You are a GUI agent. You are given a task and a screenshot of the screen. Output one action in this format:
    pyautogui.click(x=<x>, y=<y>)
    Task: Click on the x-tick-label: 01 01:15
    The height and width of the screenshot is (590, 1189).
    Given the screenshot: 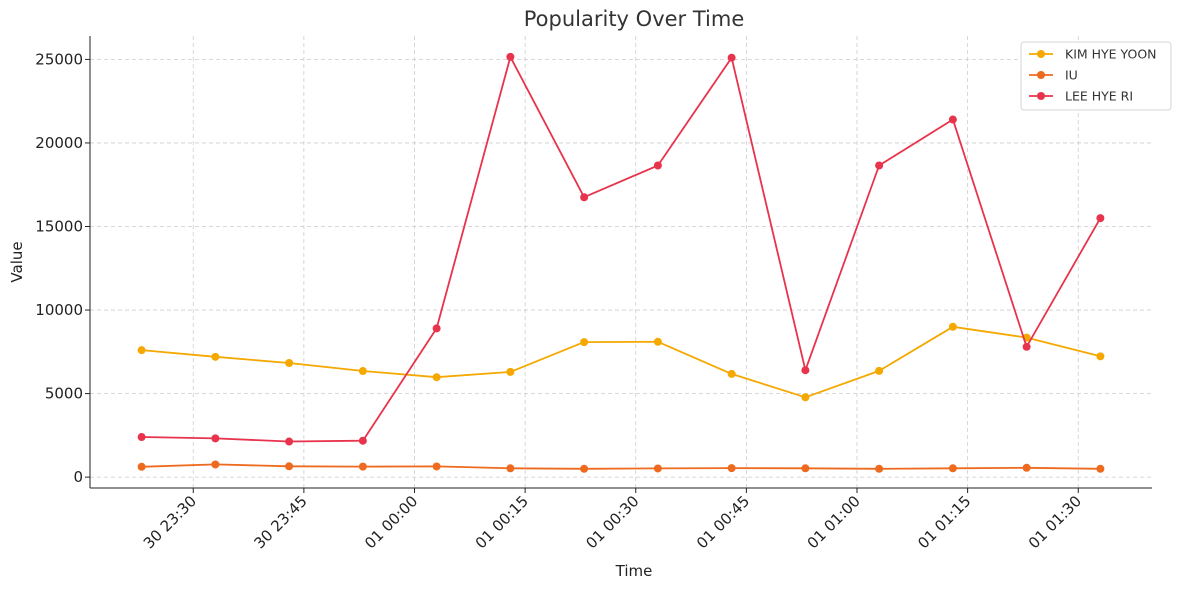 What is the action you would take?
    pyautogui.click(x=944, y=522)
    